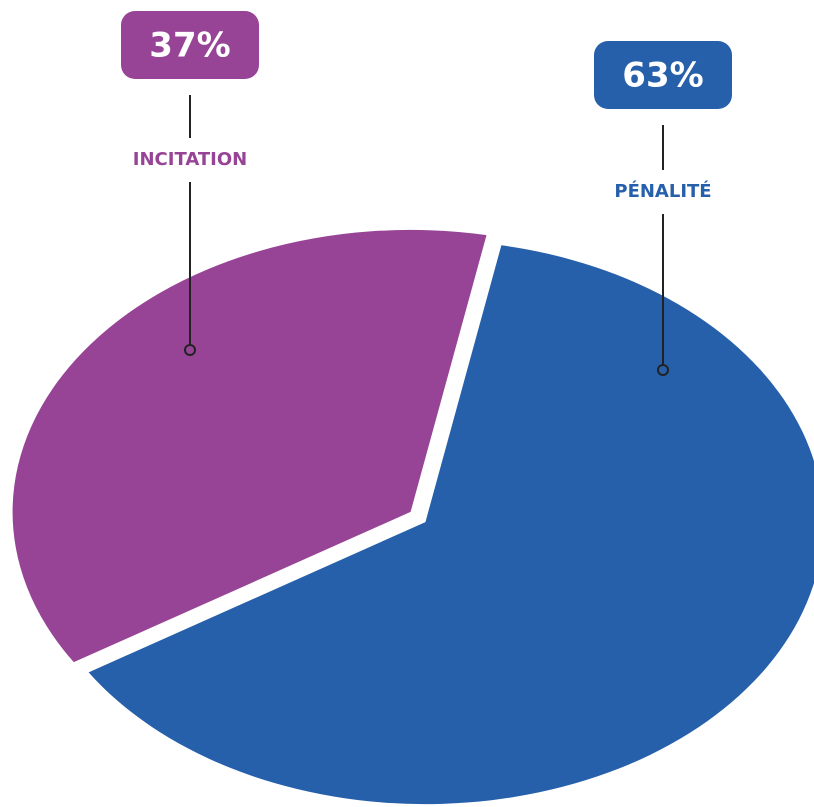  I want to click on value-label: 37%, so click(189, 46).